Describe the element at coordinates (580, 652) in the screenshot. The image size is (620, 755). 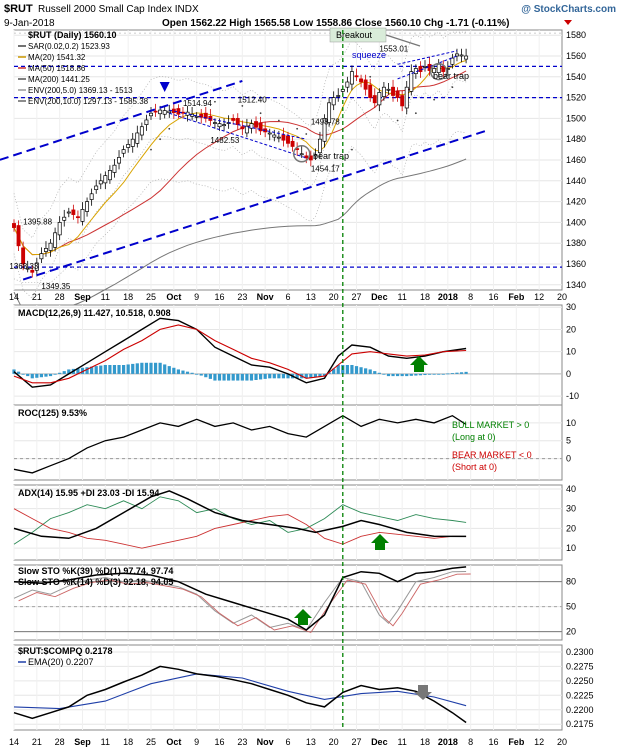
I see `relative-y-tick-label: 0.2300` at that location.